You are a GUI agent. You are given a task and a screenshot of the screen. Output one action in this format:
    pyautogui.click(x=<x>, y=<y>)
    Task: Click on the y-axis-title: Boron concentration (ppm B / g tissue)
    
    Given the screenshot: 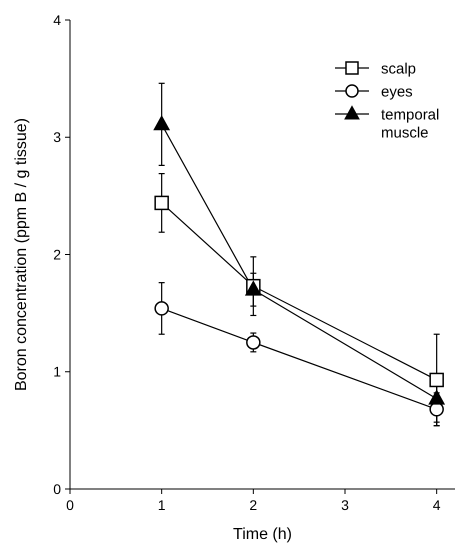 What is the action you would take?
    pyautogui.click(x=21, y=255)
    